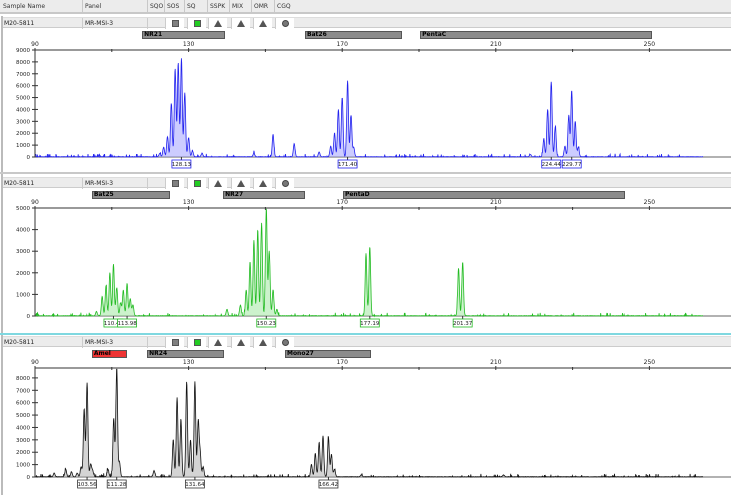 The image size is (731, 496). I want to click on peak-size-label: 171.40, so click(348, 165).